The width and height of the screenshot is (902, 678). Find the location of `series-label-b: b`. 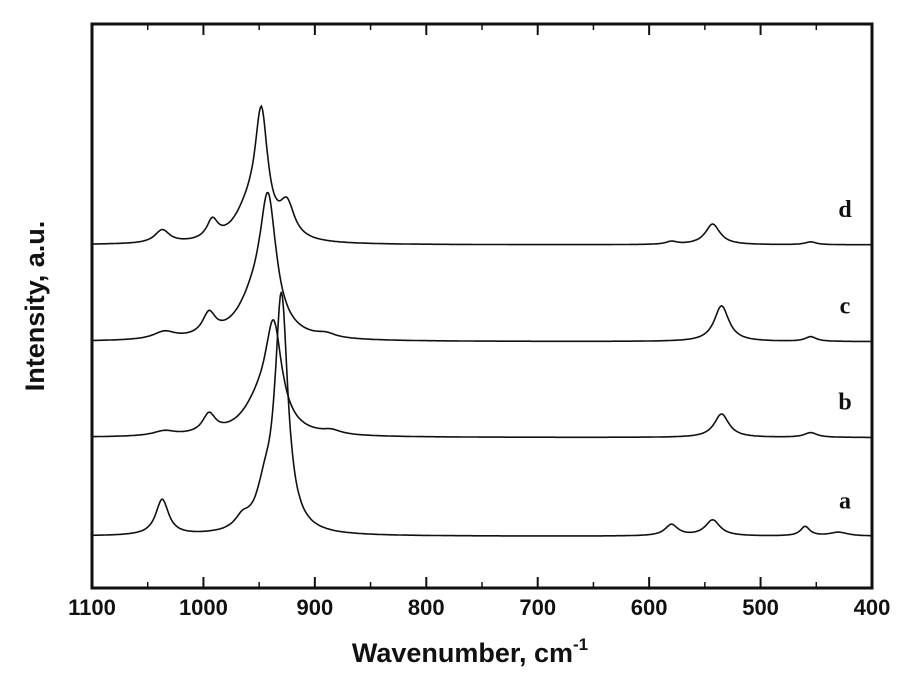

series-label-b: b is located at coordinates (844, 403).